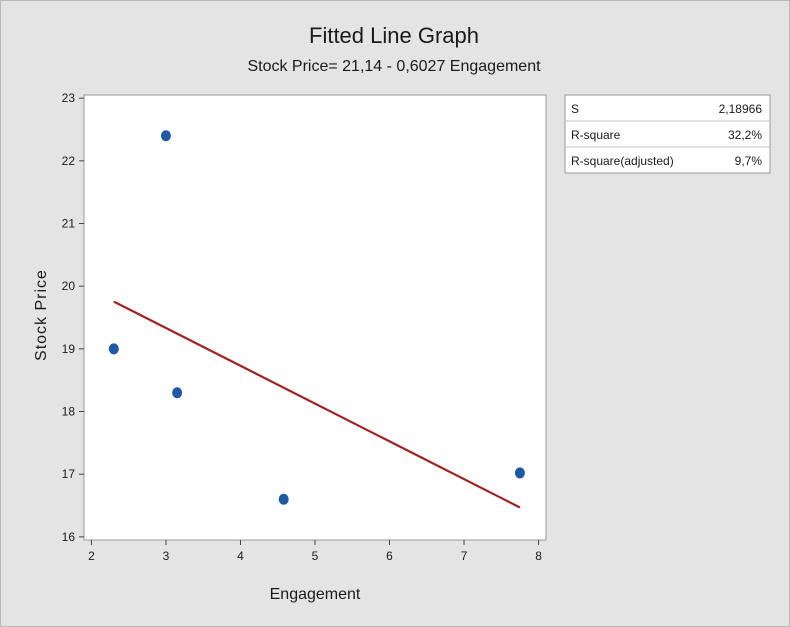 This screenshot has width=790, height=627. I want to click on stats-label-r-square-adjusted: R-square(adjusted), so click(622, 161).